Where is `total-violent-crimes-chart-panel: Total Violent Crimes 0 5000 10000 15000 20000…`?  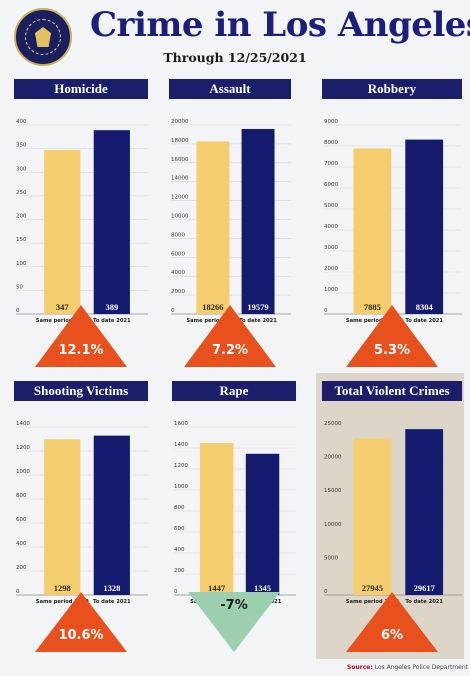 total-violent-crimes-chart-panel: Total Violent Crimes 0 5000 10000 15000 20000… is located at coordinates (392, 493).